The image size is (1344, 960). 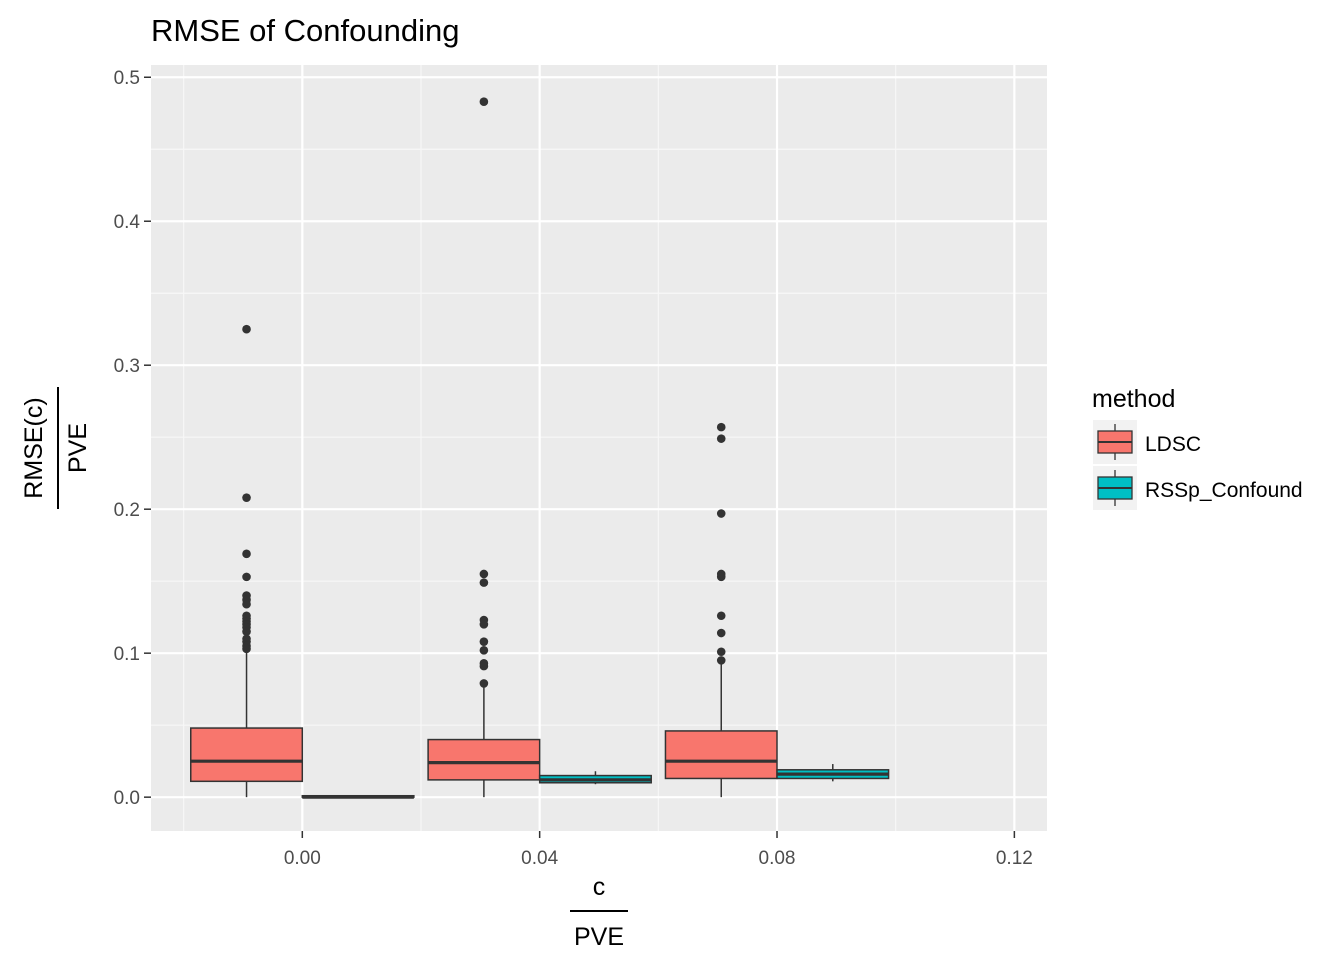 I want to click on y-tick-label: 0.5, so click(x=127, y=78).